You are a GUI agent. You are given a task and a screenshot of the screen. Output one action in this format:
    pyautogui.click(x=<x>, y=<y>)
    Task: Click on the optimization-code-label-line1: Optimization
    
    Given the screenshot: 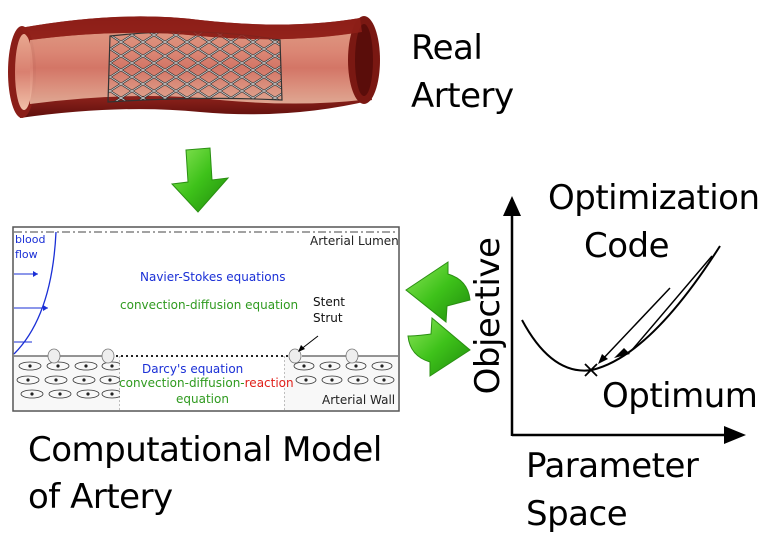 What is the action you would take?
    pyautogui.click(x=654, y=198)
    